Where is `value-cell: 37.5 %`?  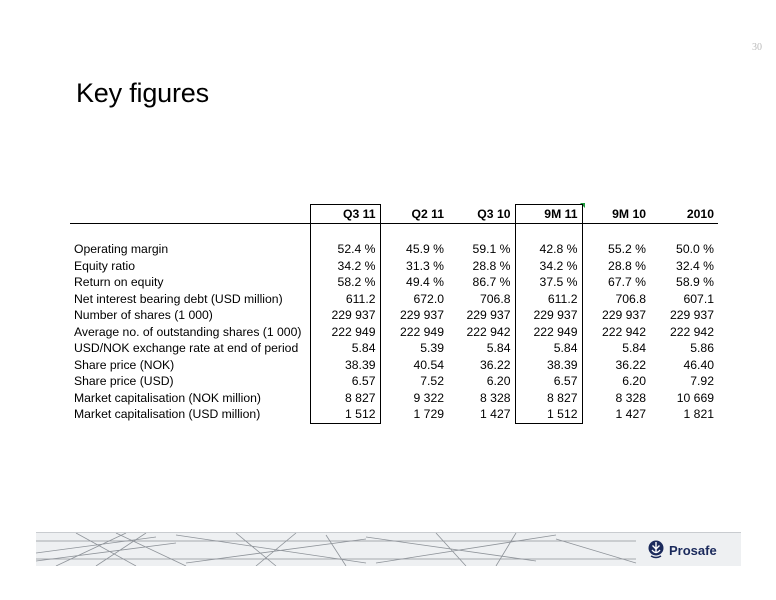
value-cell: 37.5 % is located at coordinates (548, 282).